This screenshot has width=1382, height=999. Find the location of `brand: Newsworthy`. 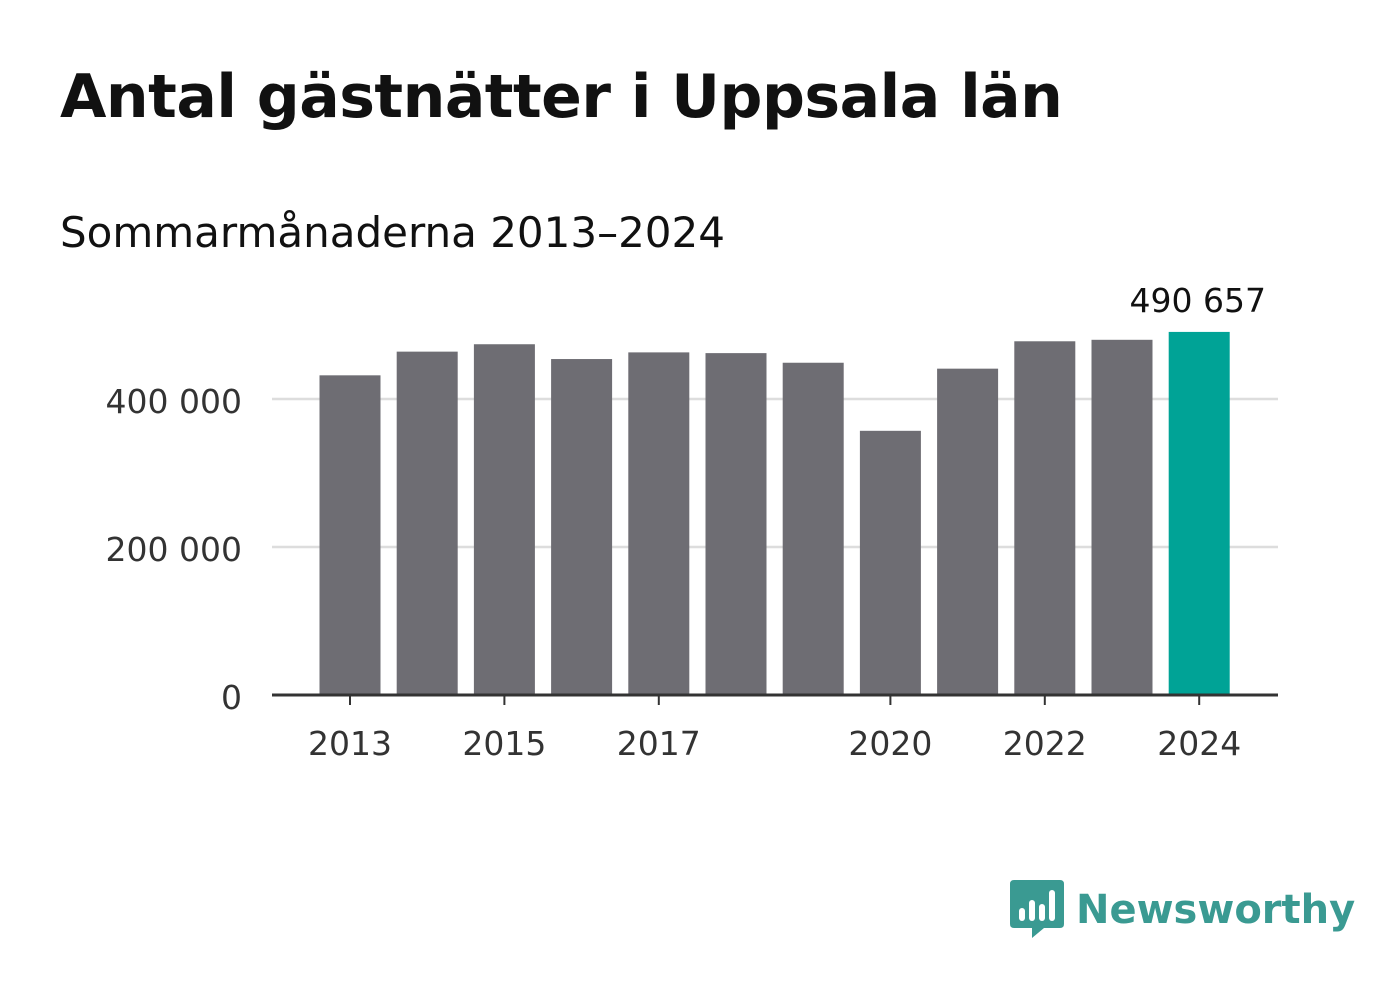

brand: Newsworthy is located at coordinates (1182, 910).